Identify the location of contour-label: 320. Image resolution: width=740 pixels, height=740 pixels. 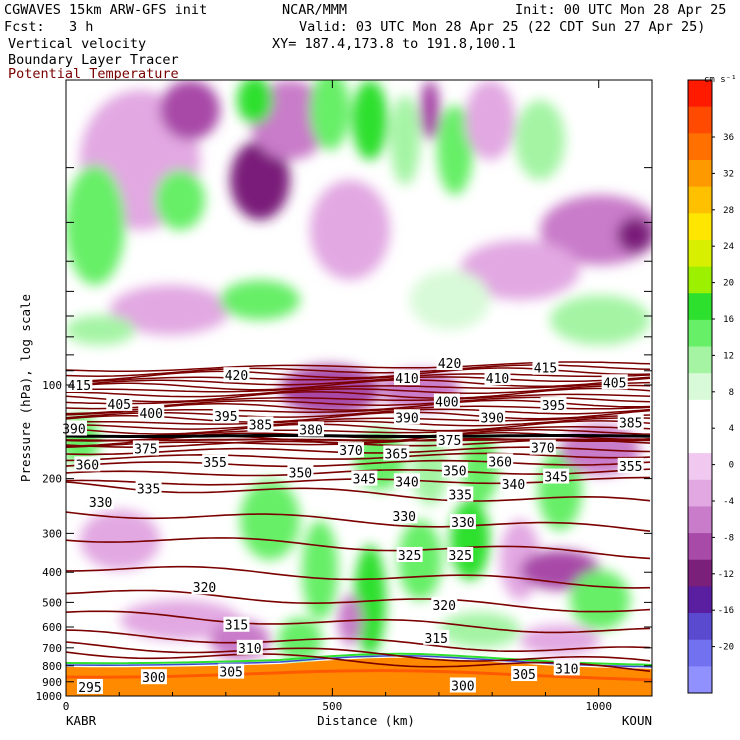
(204, 588).